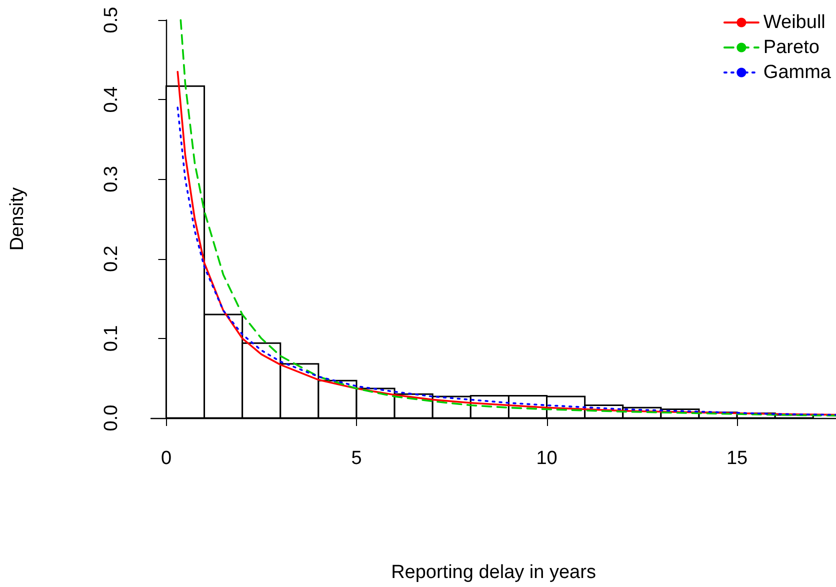  What do you see at coordinates (111, 338) in the screenshot?
I see `y-tick-label: 0.1` at bounding box center [111, 338].